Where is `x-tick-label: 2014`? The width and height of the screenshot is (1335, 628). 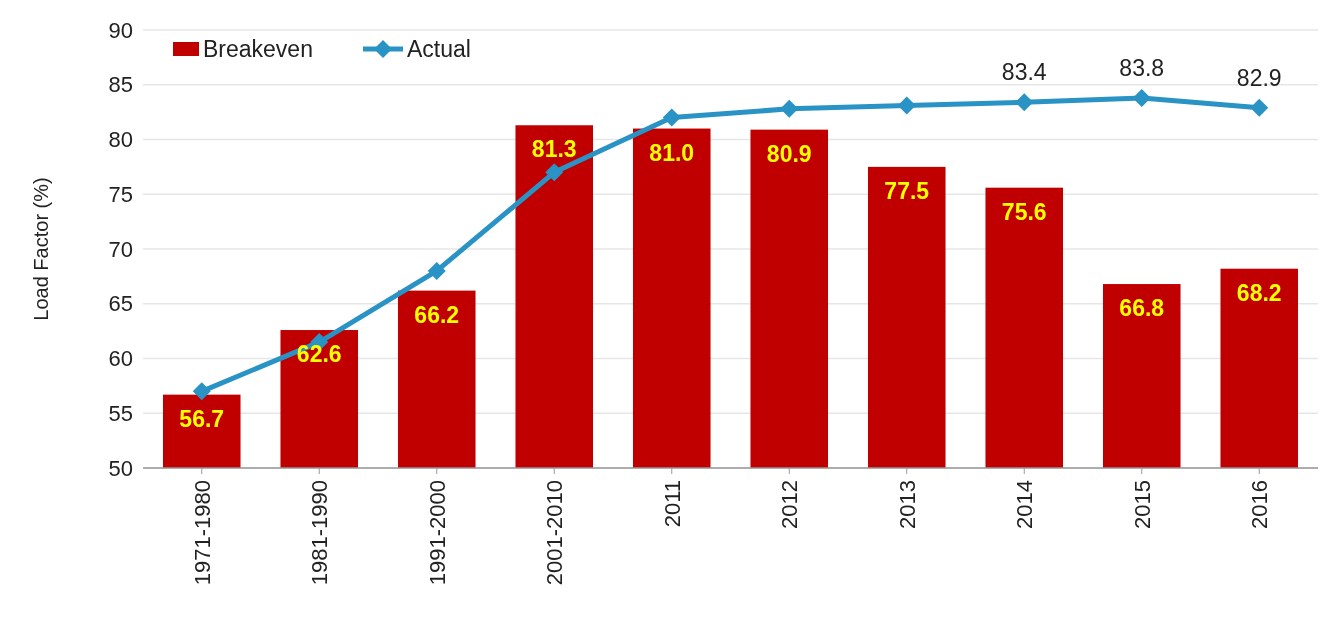
x-tick-label: 2014 is located at coordinates (1025, 504).